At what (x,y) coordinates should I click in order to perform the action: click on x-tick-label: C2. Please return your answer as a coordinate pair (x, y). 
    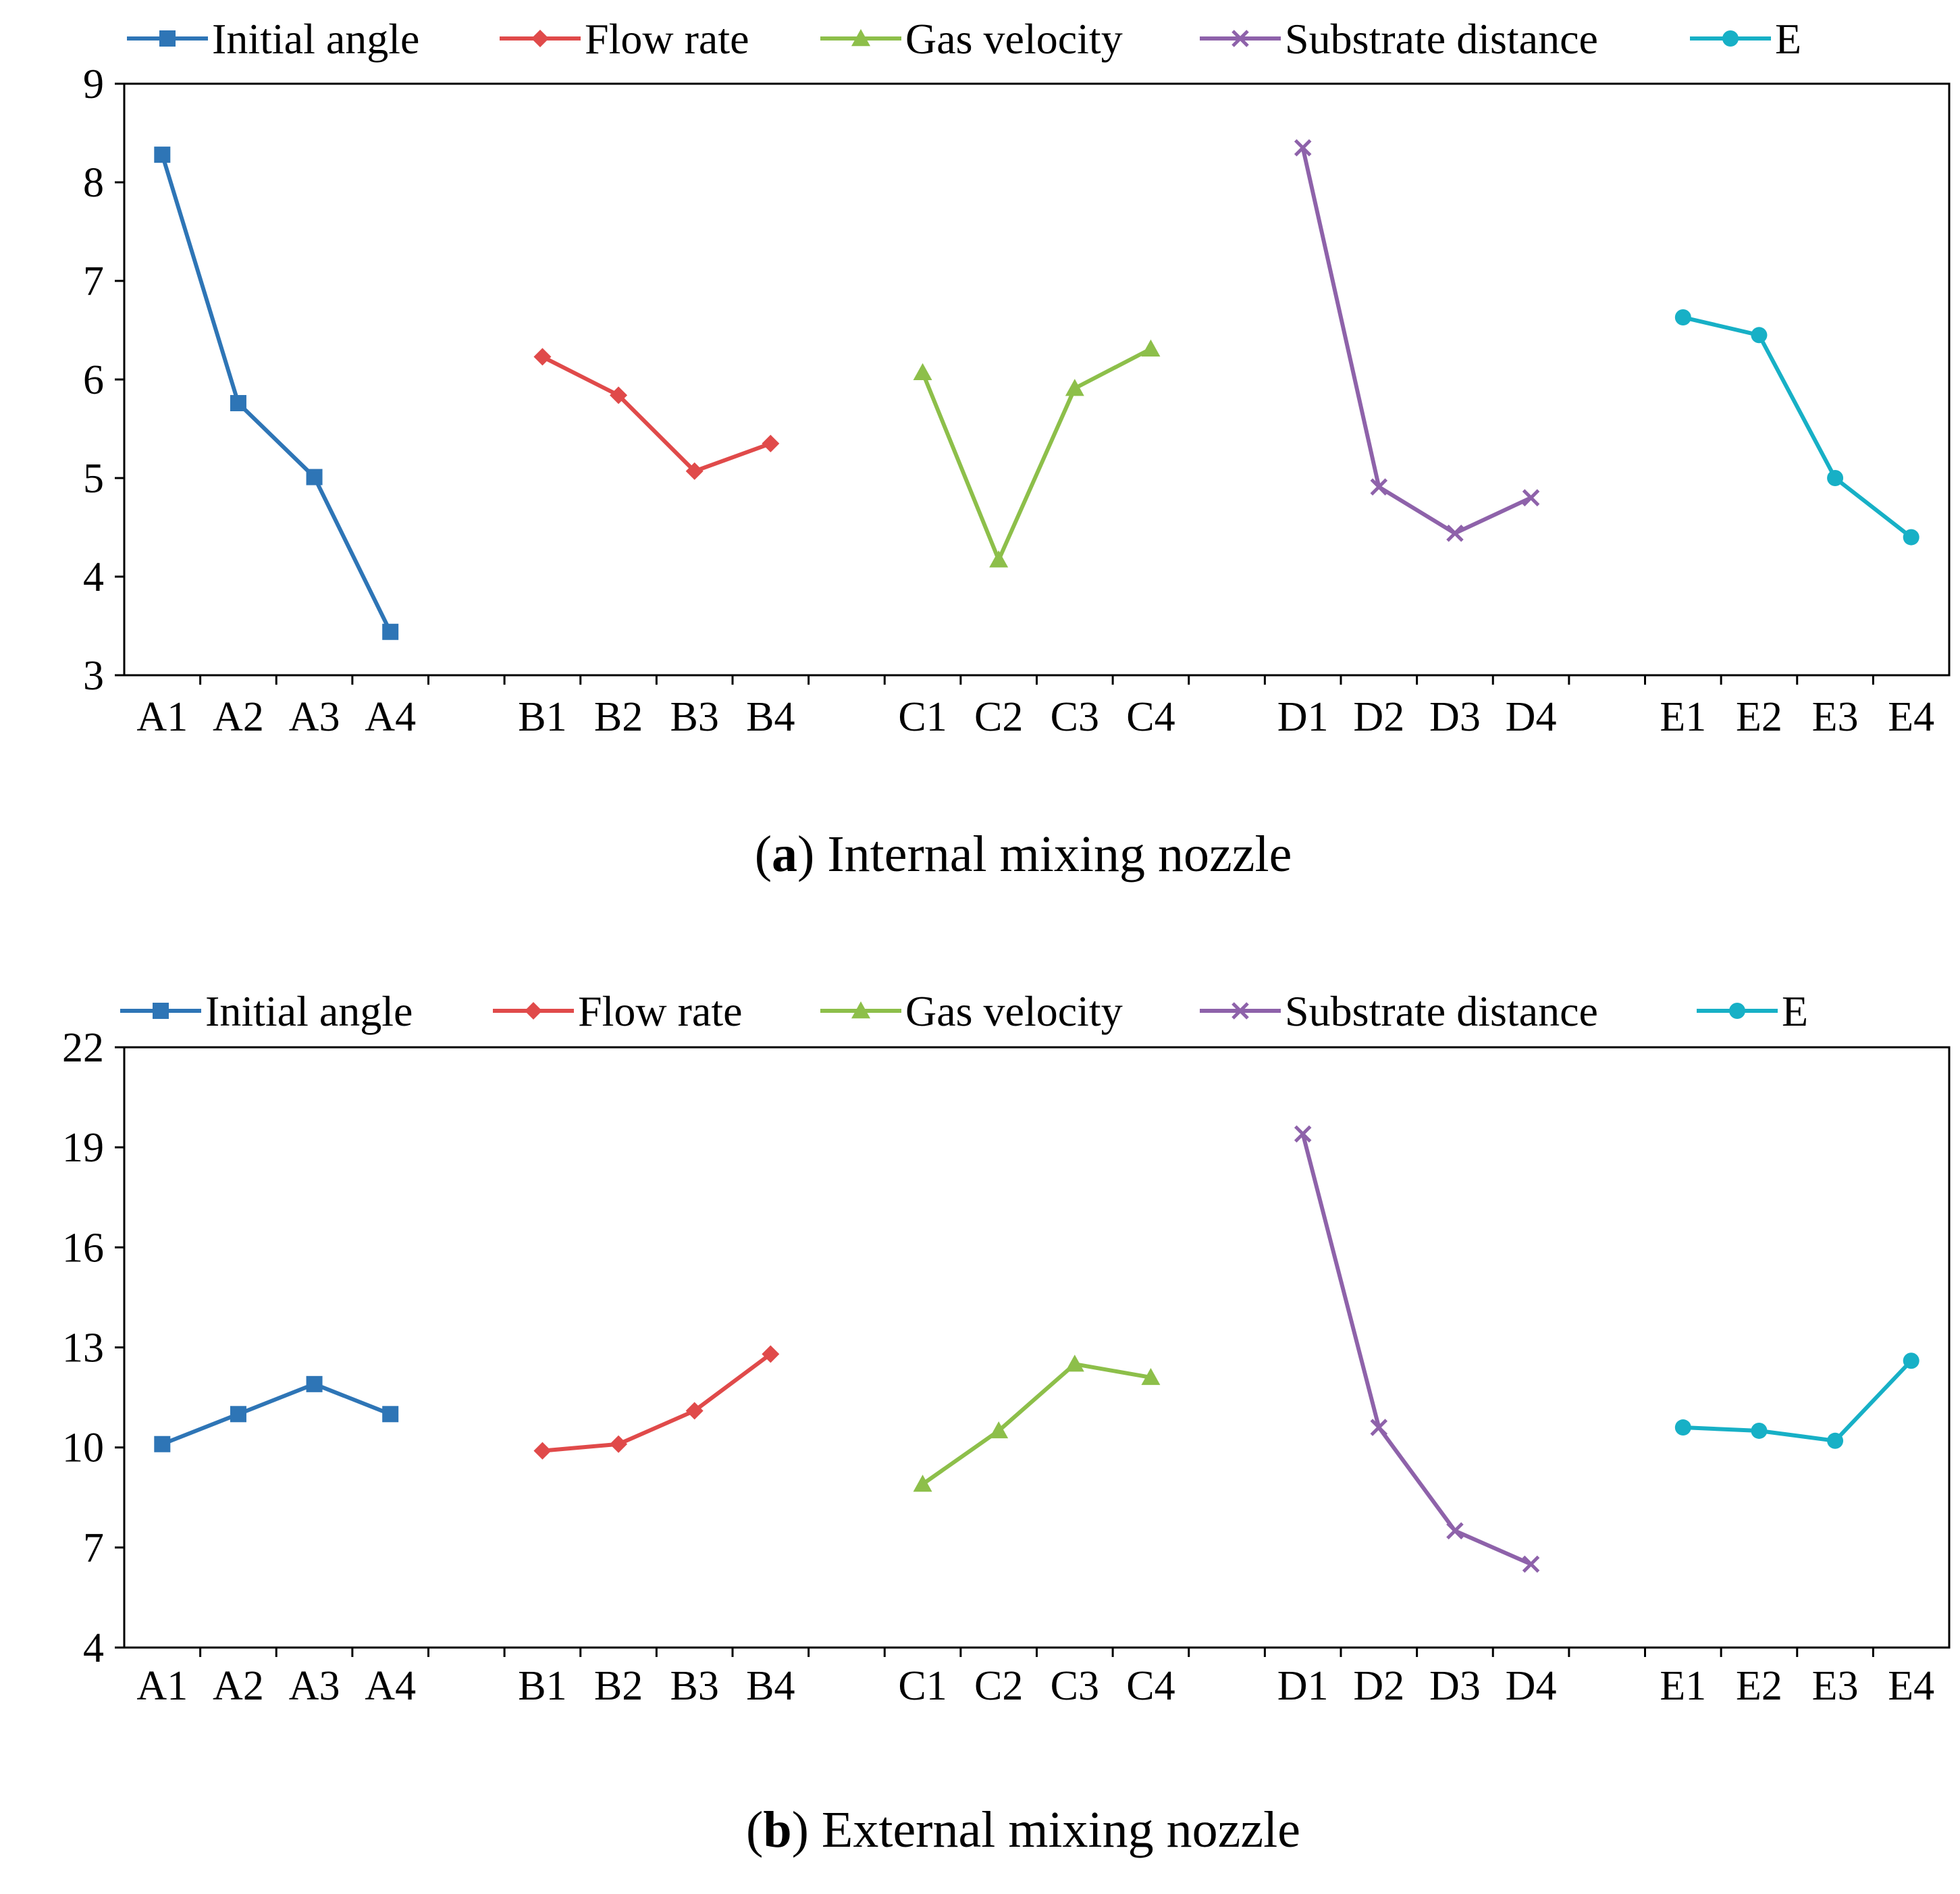
    Looking at the image, I should click on (998, 1686).